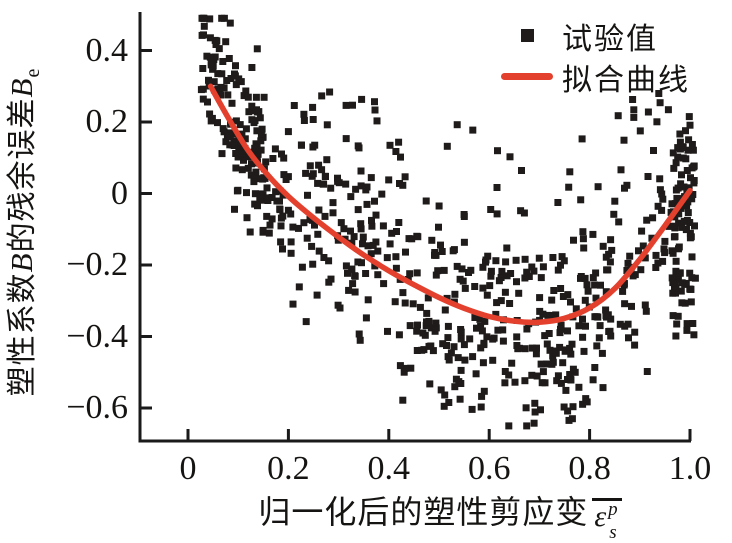 This screenshot has width=732, height=543. Describe the element at coordinates (188, 468) in the screenshot. I see `x-tick-label: 0` at that location.